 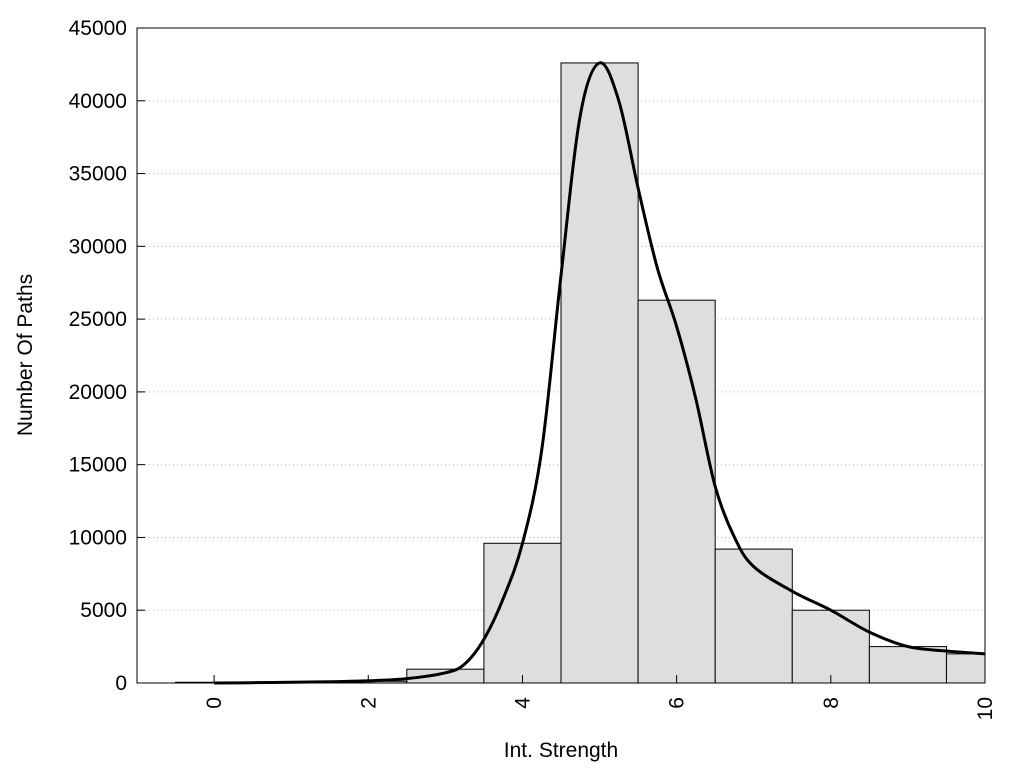 I want to click on x-axis-title: Int. Strength, so click(x=561, y=750).